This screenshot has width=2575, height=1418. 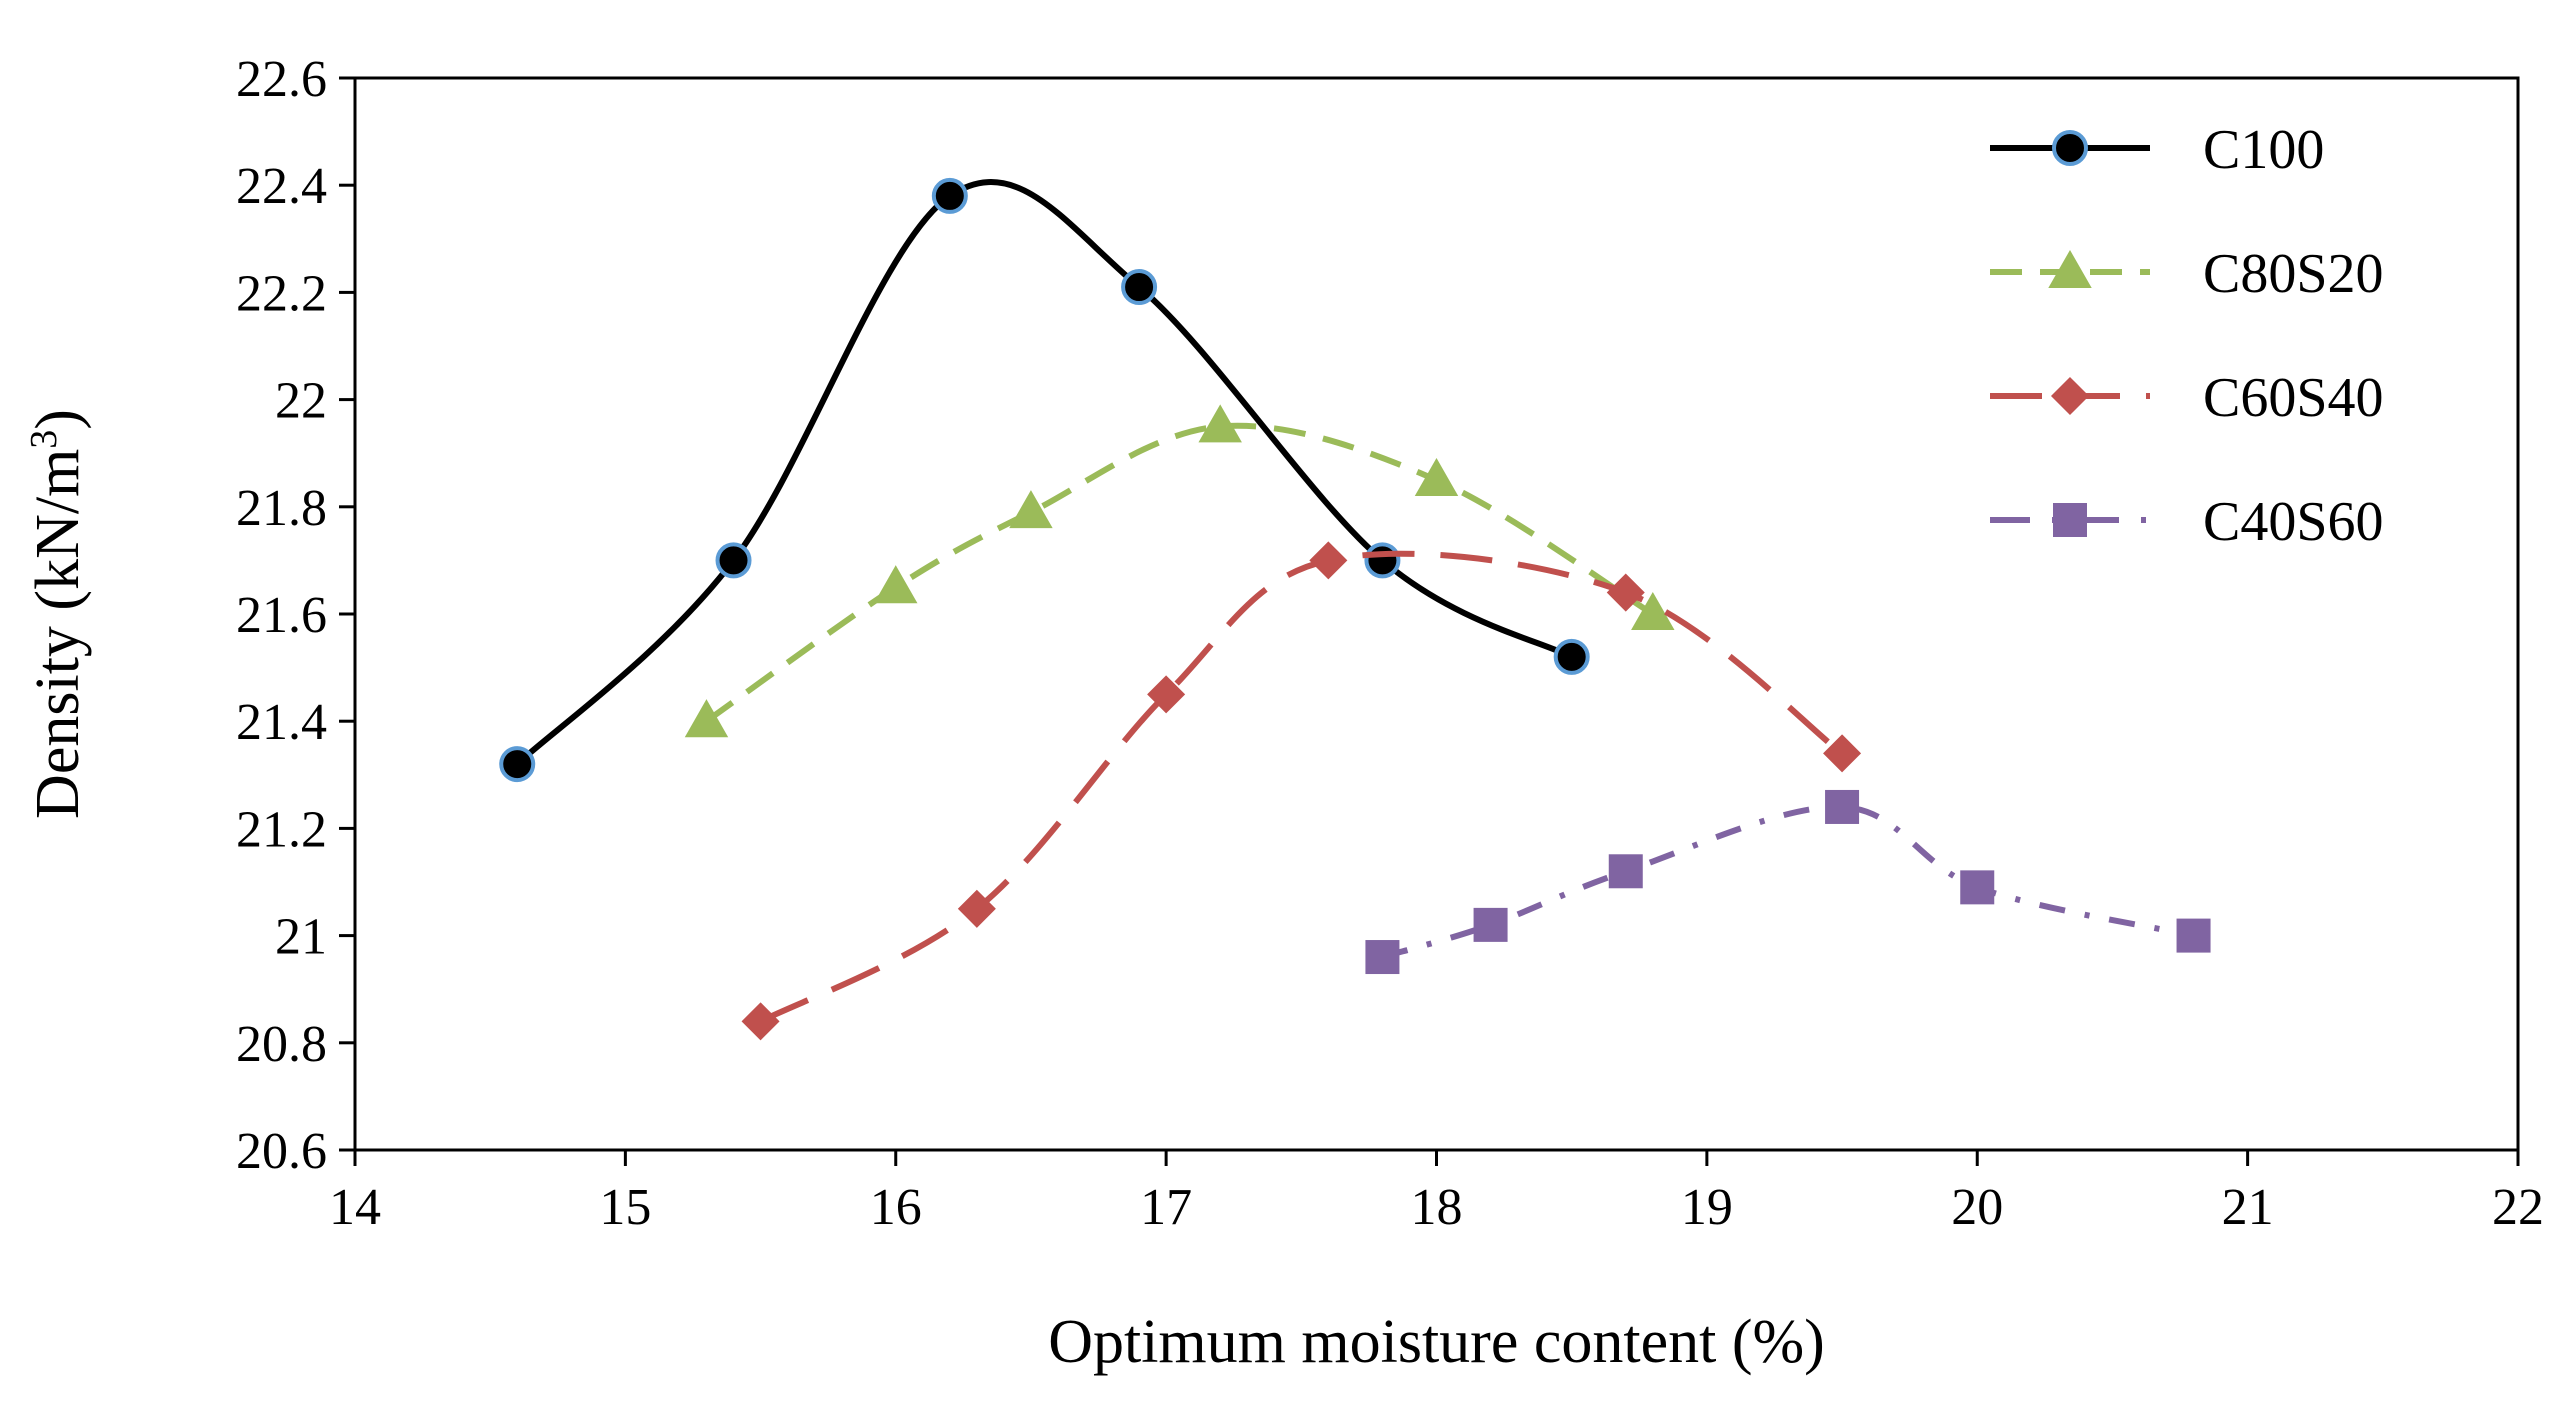 I want to click on y-tick-label: 22.4, so click(x=281, y=186).